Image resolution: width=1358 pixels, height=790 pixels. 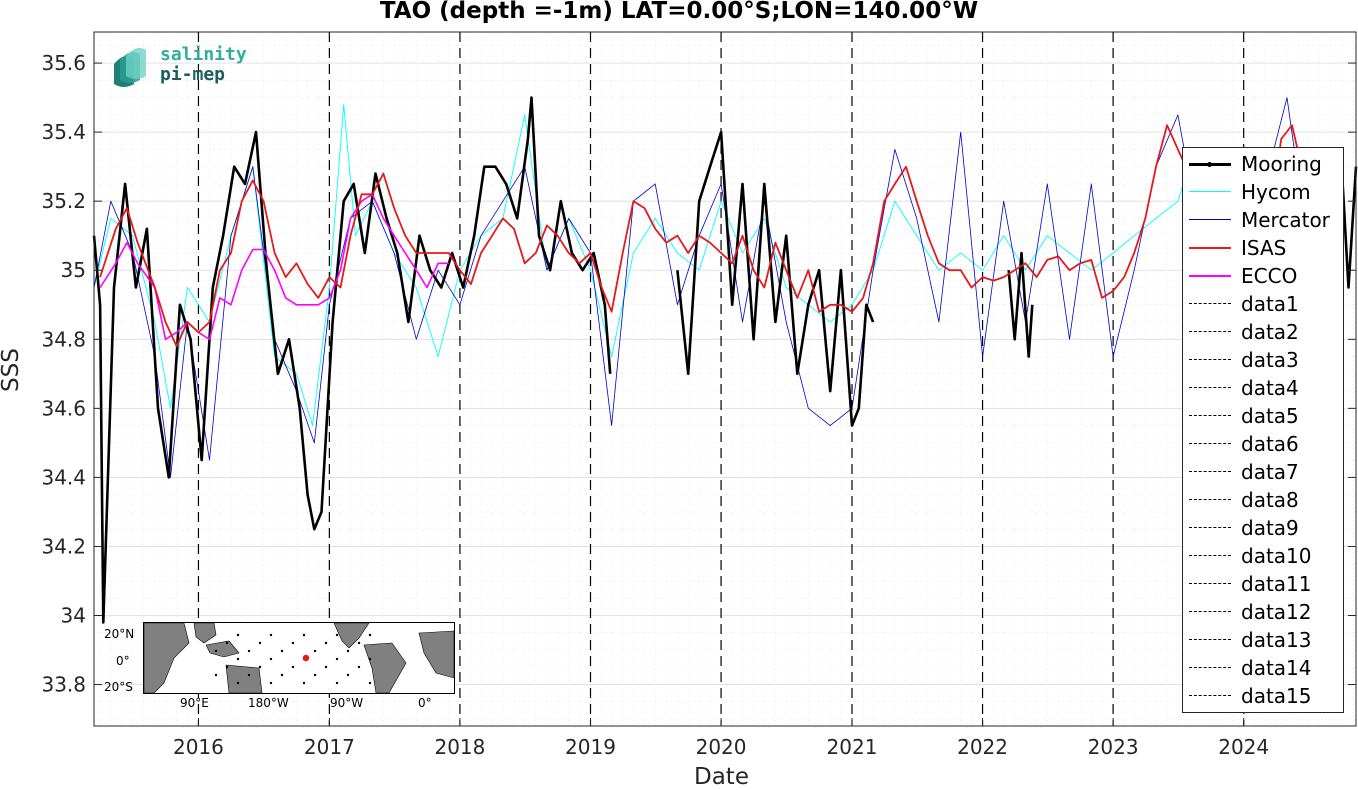 What do you see at coordinates (73, 270) in the screenshot?
I see `y-tick-label: 35` at bounding box center [73, 270].